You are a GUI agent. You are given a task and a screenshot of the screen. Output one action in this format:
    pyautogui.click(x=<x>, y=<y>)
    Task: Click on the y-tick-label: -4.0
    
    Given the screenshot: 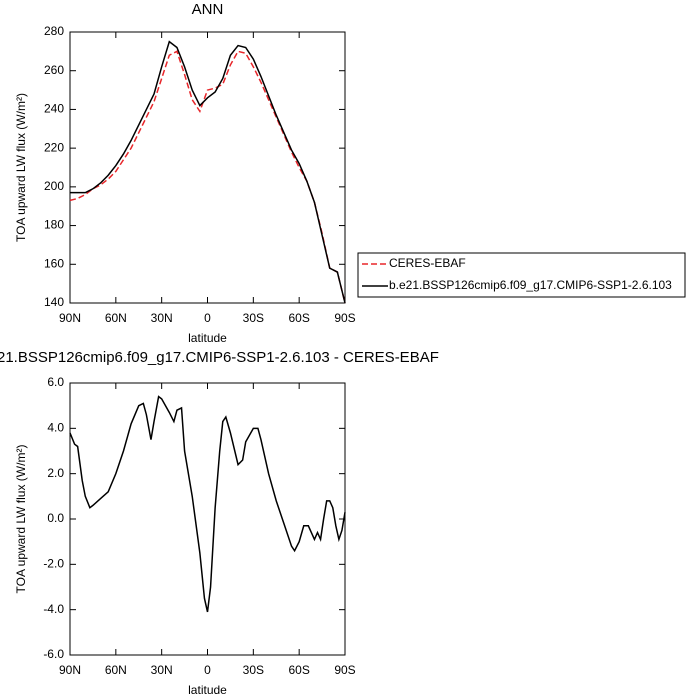 What is the action you would take?
    pyautogui.click(x=53, y=609)
    